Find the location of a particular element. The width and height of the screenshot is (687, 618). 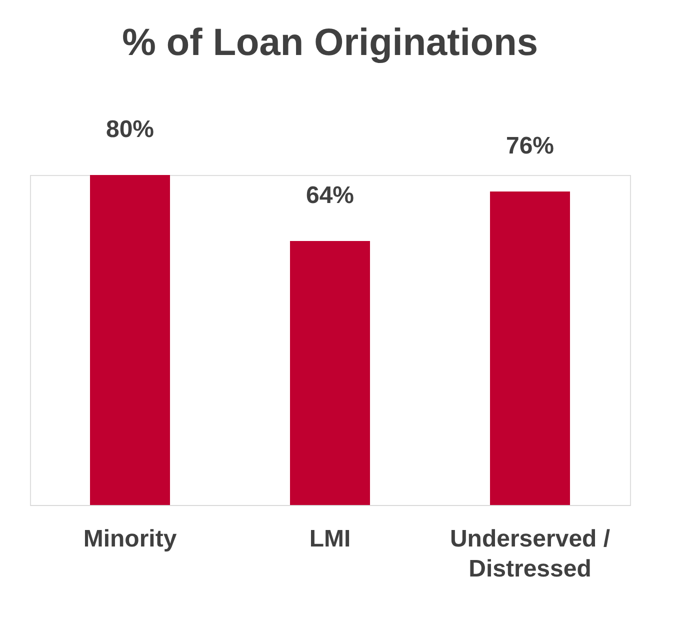

data-label: 80% is located at coordinates (130, 129).